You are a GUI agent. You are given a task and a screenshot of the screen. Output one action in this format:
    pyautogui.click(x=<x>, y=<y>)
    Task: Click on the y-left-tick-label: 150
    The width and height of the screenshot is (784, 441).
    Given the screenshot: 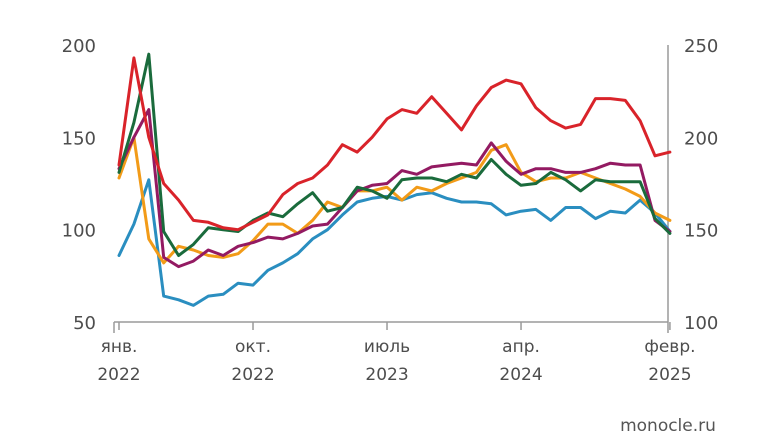 What is the action you would take?
    pyautogui.click(x=79, y=138)
    